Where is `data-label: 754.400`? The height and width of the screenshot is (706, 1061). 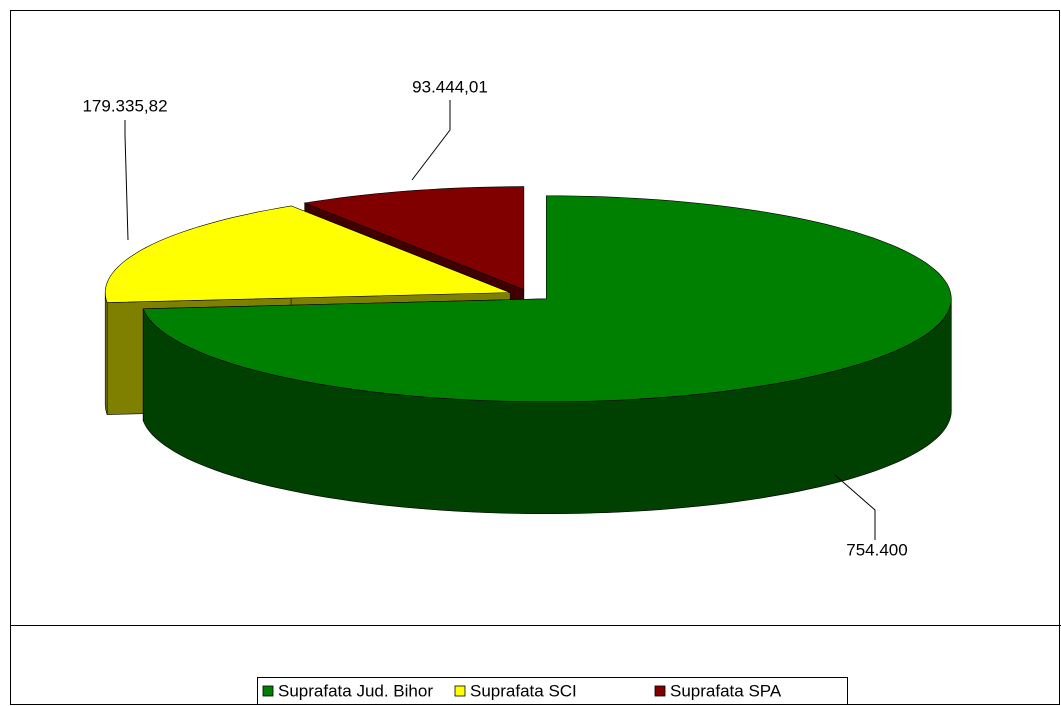
data-label: 754.400 is located at coordinates (876, 549).